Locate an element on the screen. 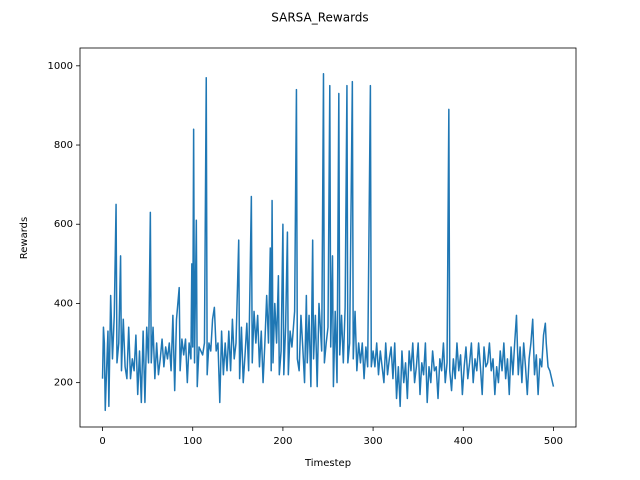 Image resolution: width=640 pixels, height=480 pixels. y-tick-label: 600 is located at coordinates (63, 224).